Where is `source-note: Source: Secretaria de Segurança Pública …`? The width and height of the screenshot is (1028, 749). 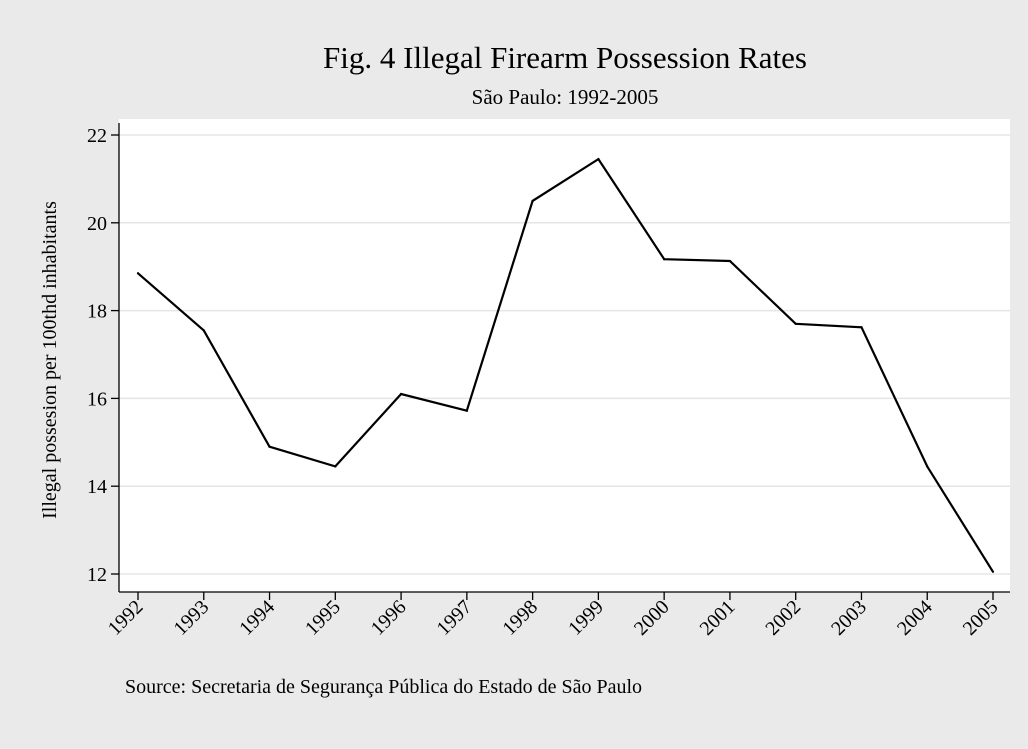 source-note: Source: Secretaria de Segurança Pública … is located at coordinates (383, 687).